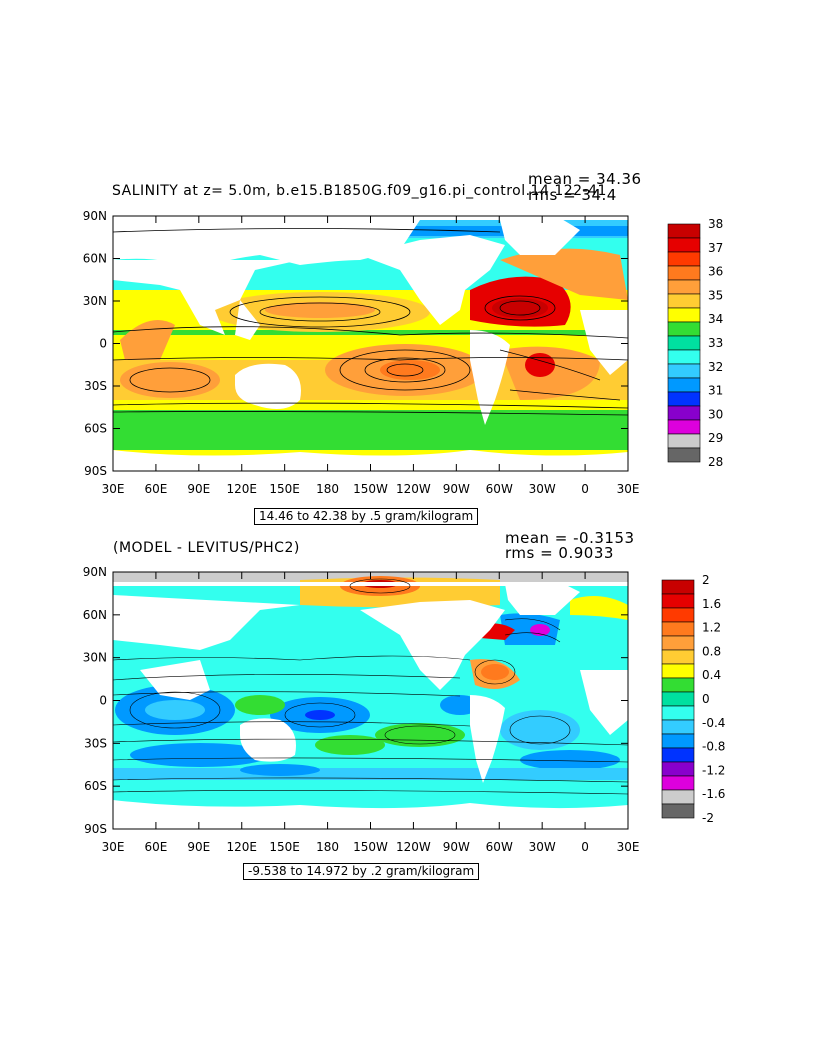 The image size is (818, 1055). I want to click on colorbar-label: -0.4, so click(713, 723).